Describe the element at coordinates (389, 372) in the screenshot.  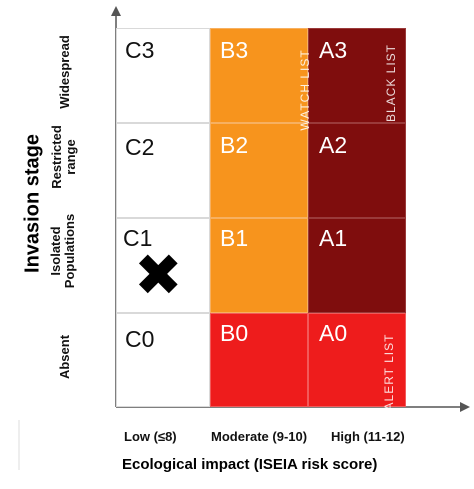
I see `alert-list-label: ALERT LIST` at that location.